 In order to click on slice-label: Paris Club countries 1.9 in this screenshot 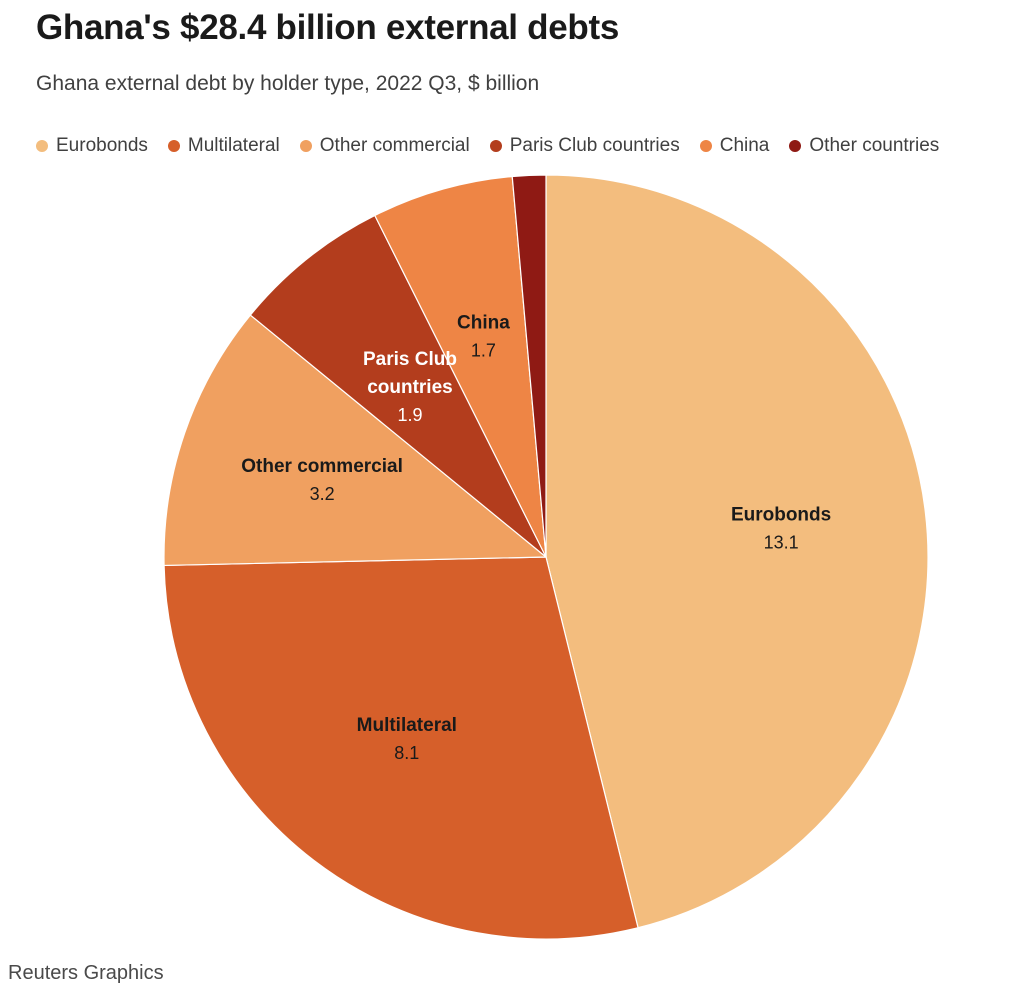, I will do `click(410, 387)`.